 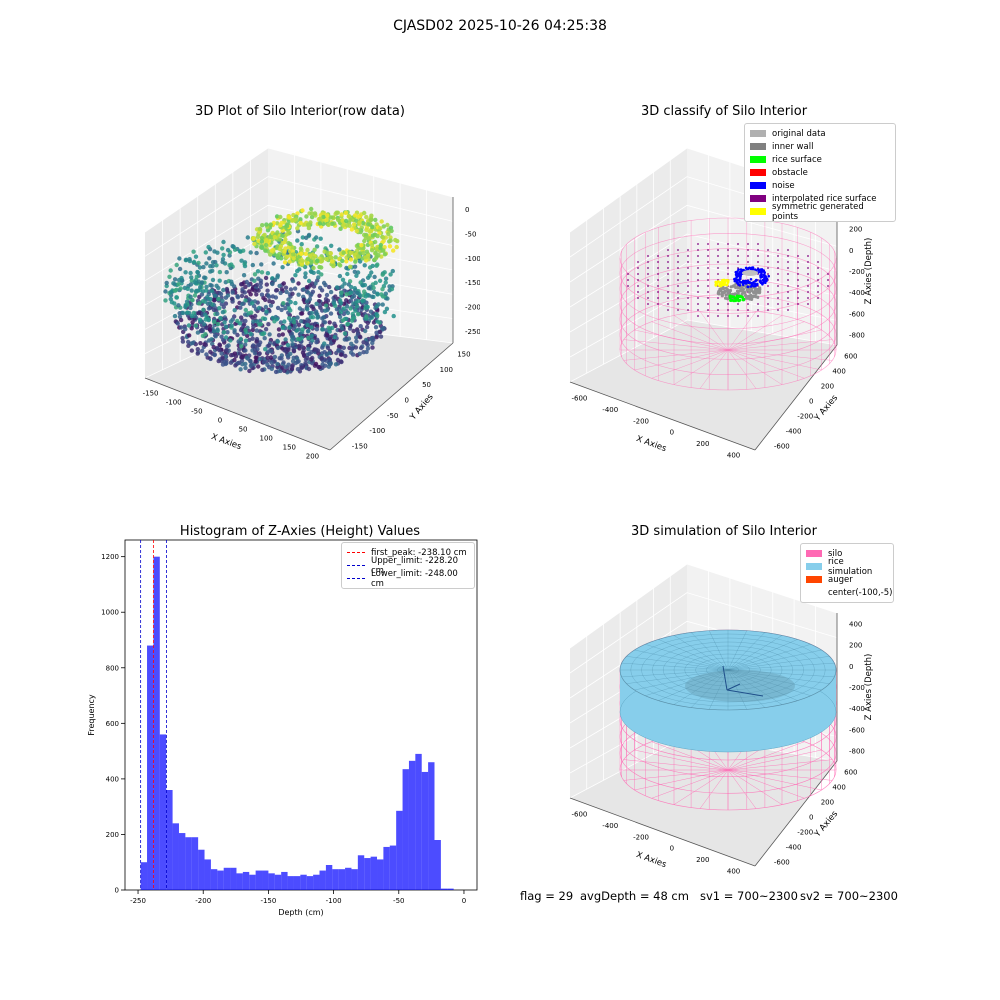 I want to click on z-tick-label: -100, so click(x=472, y=259).